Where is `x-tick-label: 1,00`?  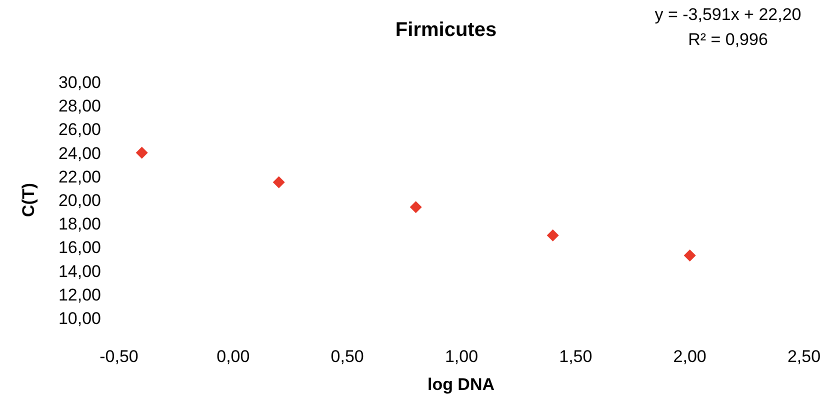
x-tick-label: 1,00 is located at coordinates (461, 356).